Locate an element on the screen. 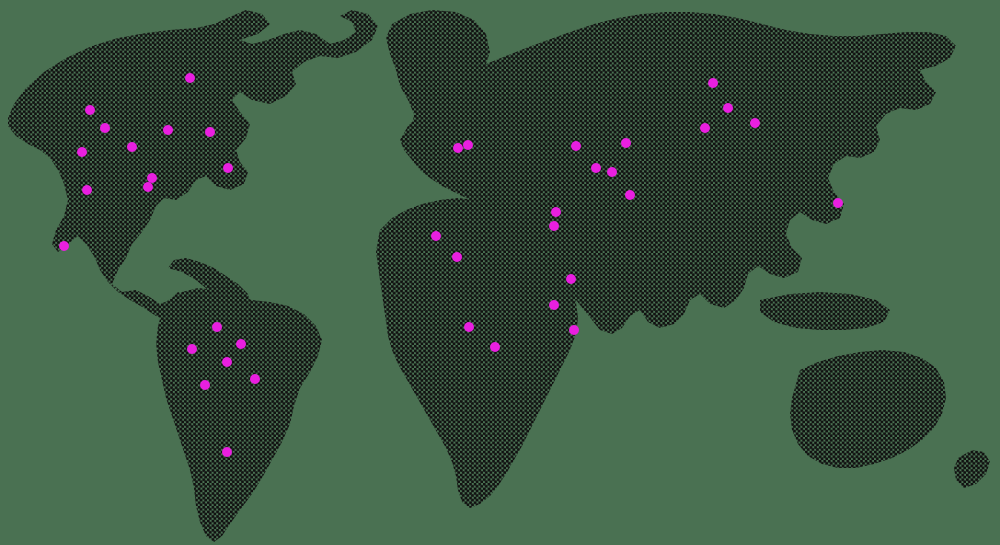  marker-middle-east-north is located at coordinates (556, 212).